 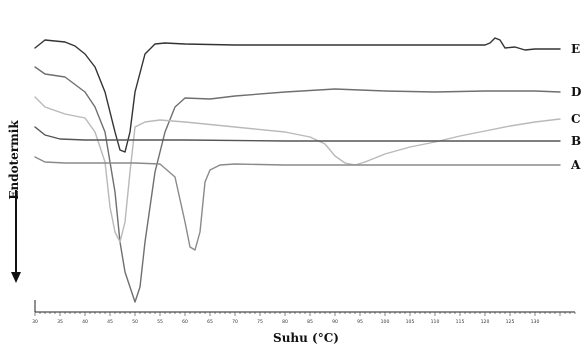 I want to click on curve-b, so click(x=297, y=134).